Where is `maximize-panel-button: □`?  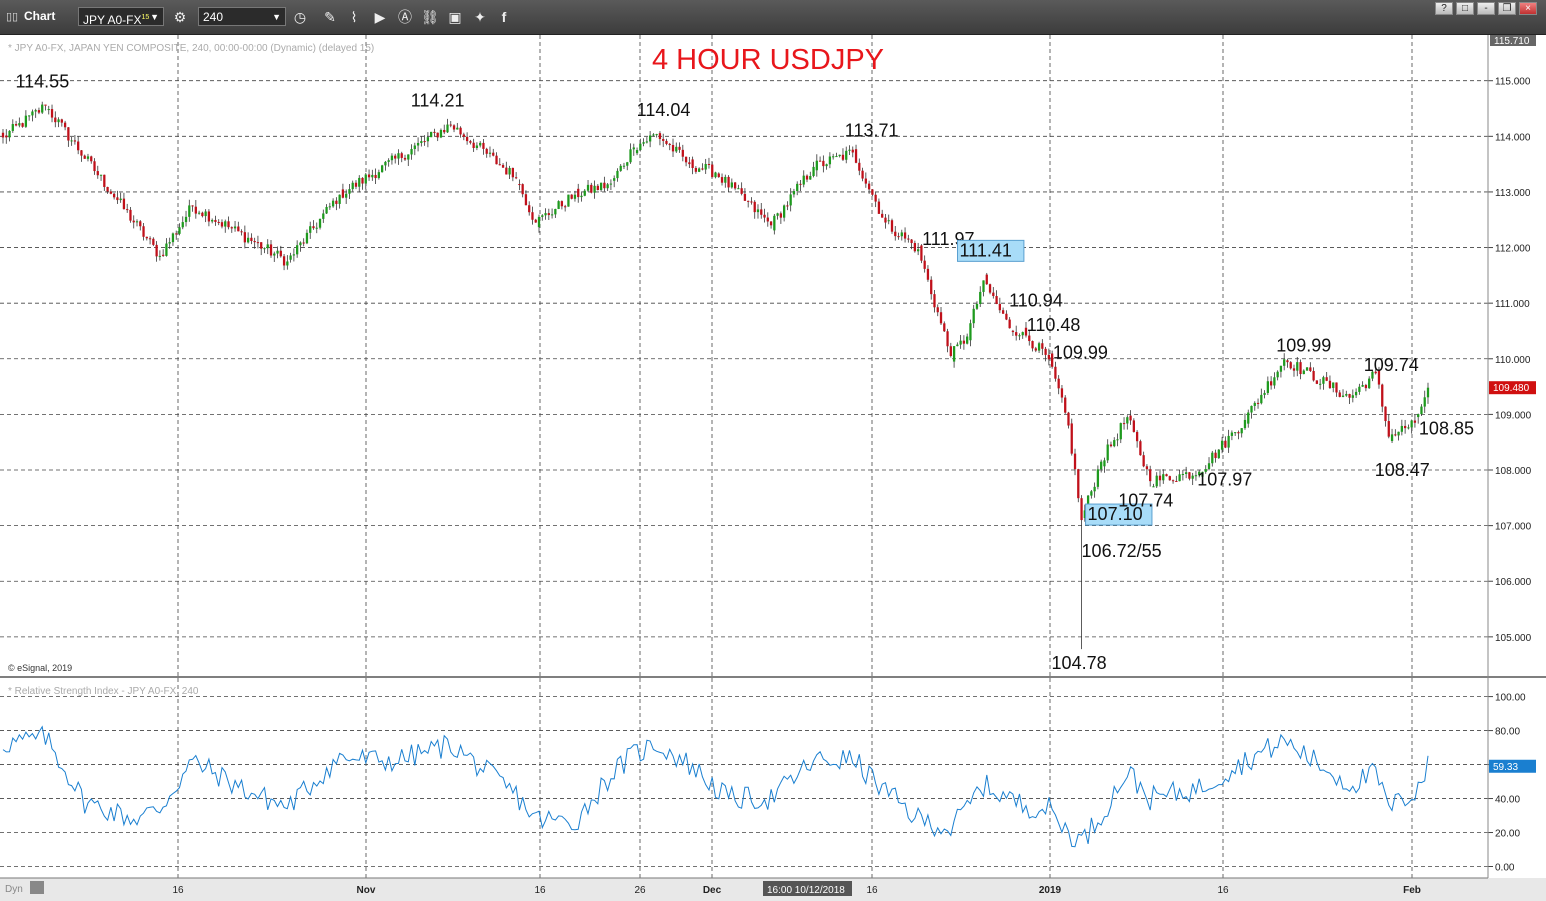 maximize-panel-button: □ is located at coordinates (1465, 8).